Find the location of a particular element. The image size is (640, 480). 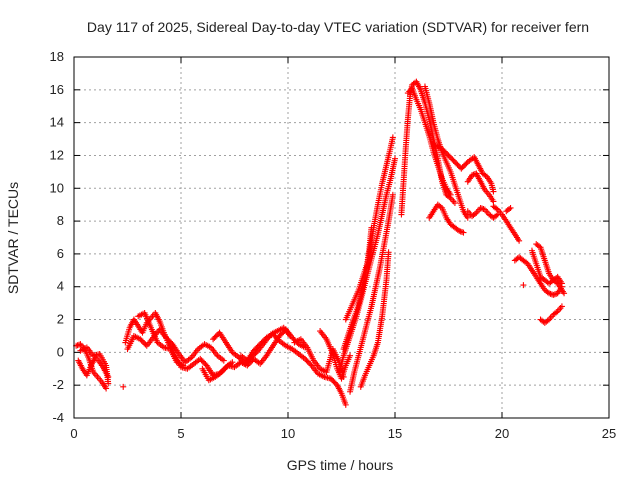

y-tick-label: 16 is located at coordinates (57, 89).